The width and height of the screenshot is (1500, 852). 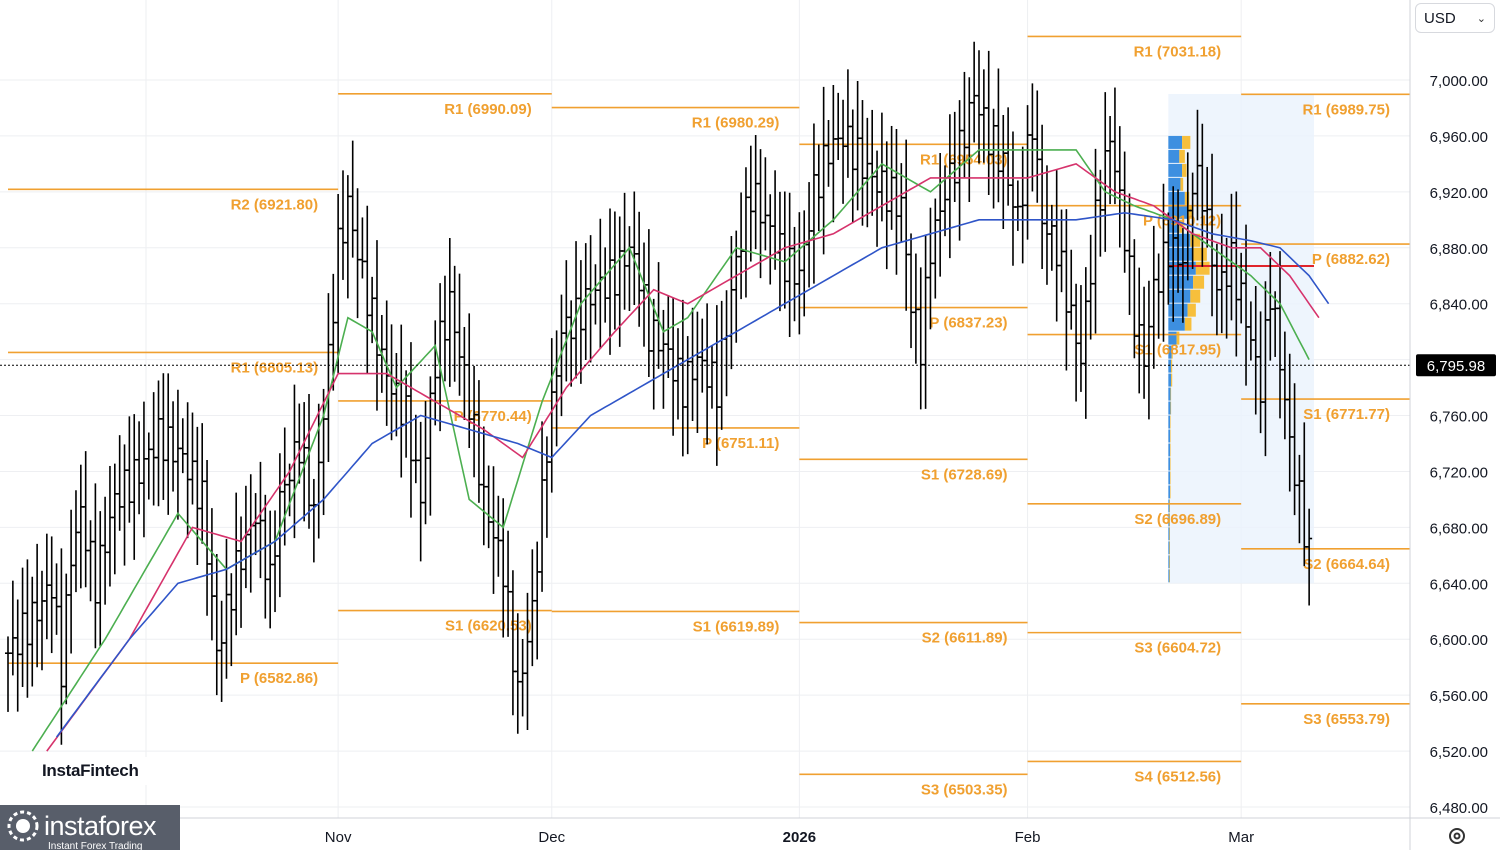 What do you see at coordinates (1177, 776) in the screenshot?
I see `pivot-level-label: S4 (6512.56)` at bounding box center [1177, 776].